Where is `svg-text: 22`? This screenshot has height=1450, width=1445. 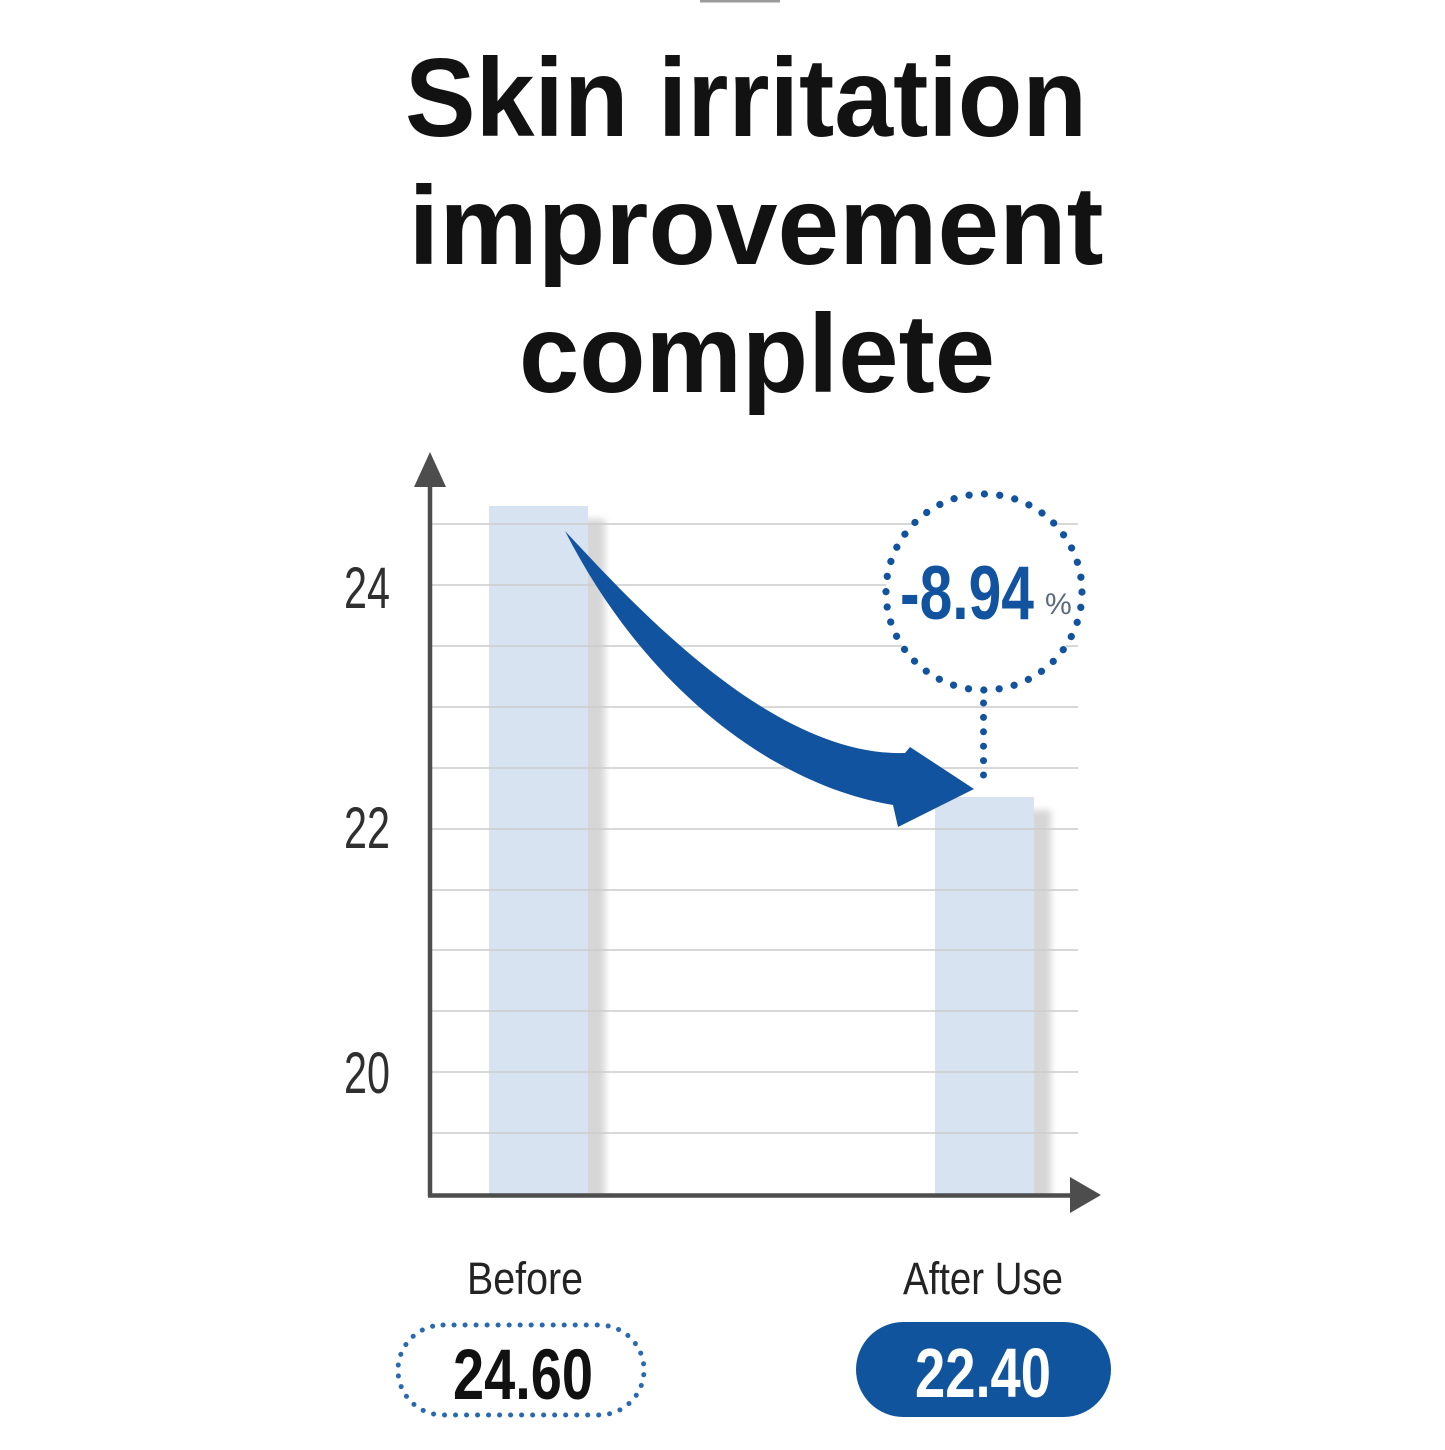
svg-text: 22 is located at coordinates (367, 828).